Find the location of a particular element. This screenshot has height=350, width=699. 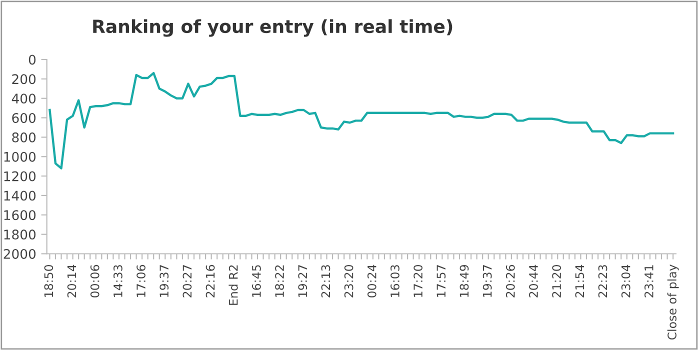

x-tick-label: 14:33 is located at coordinates (117, 281).